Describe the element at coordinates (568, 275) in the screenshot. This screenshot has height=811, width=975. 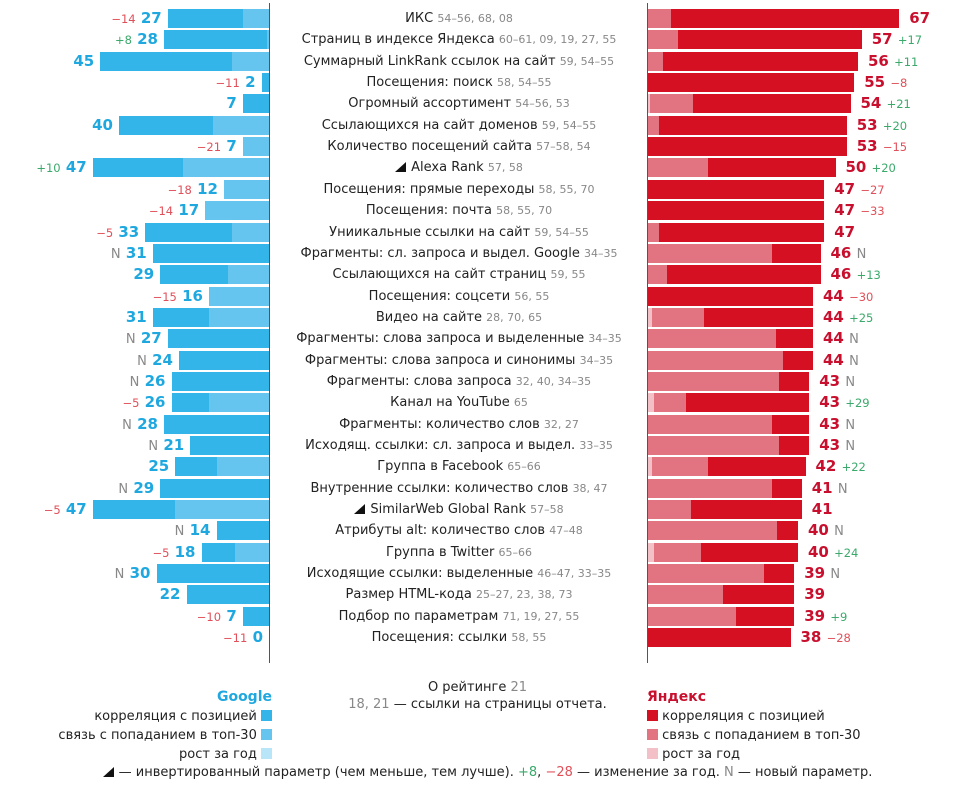
I see `page-refs: 59, 55` at that location.